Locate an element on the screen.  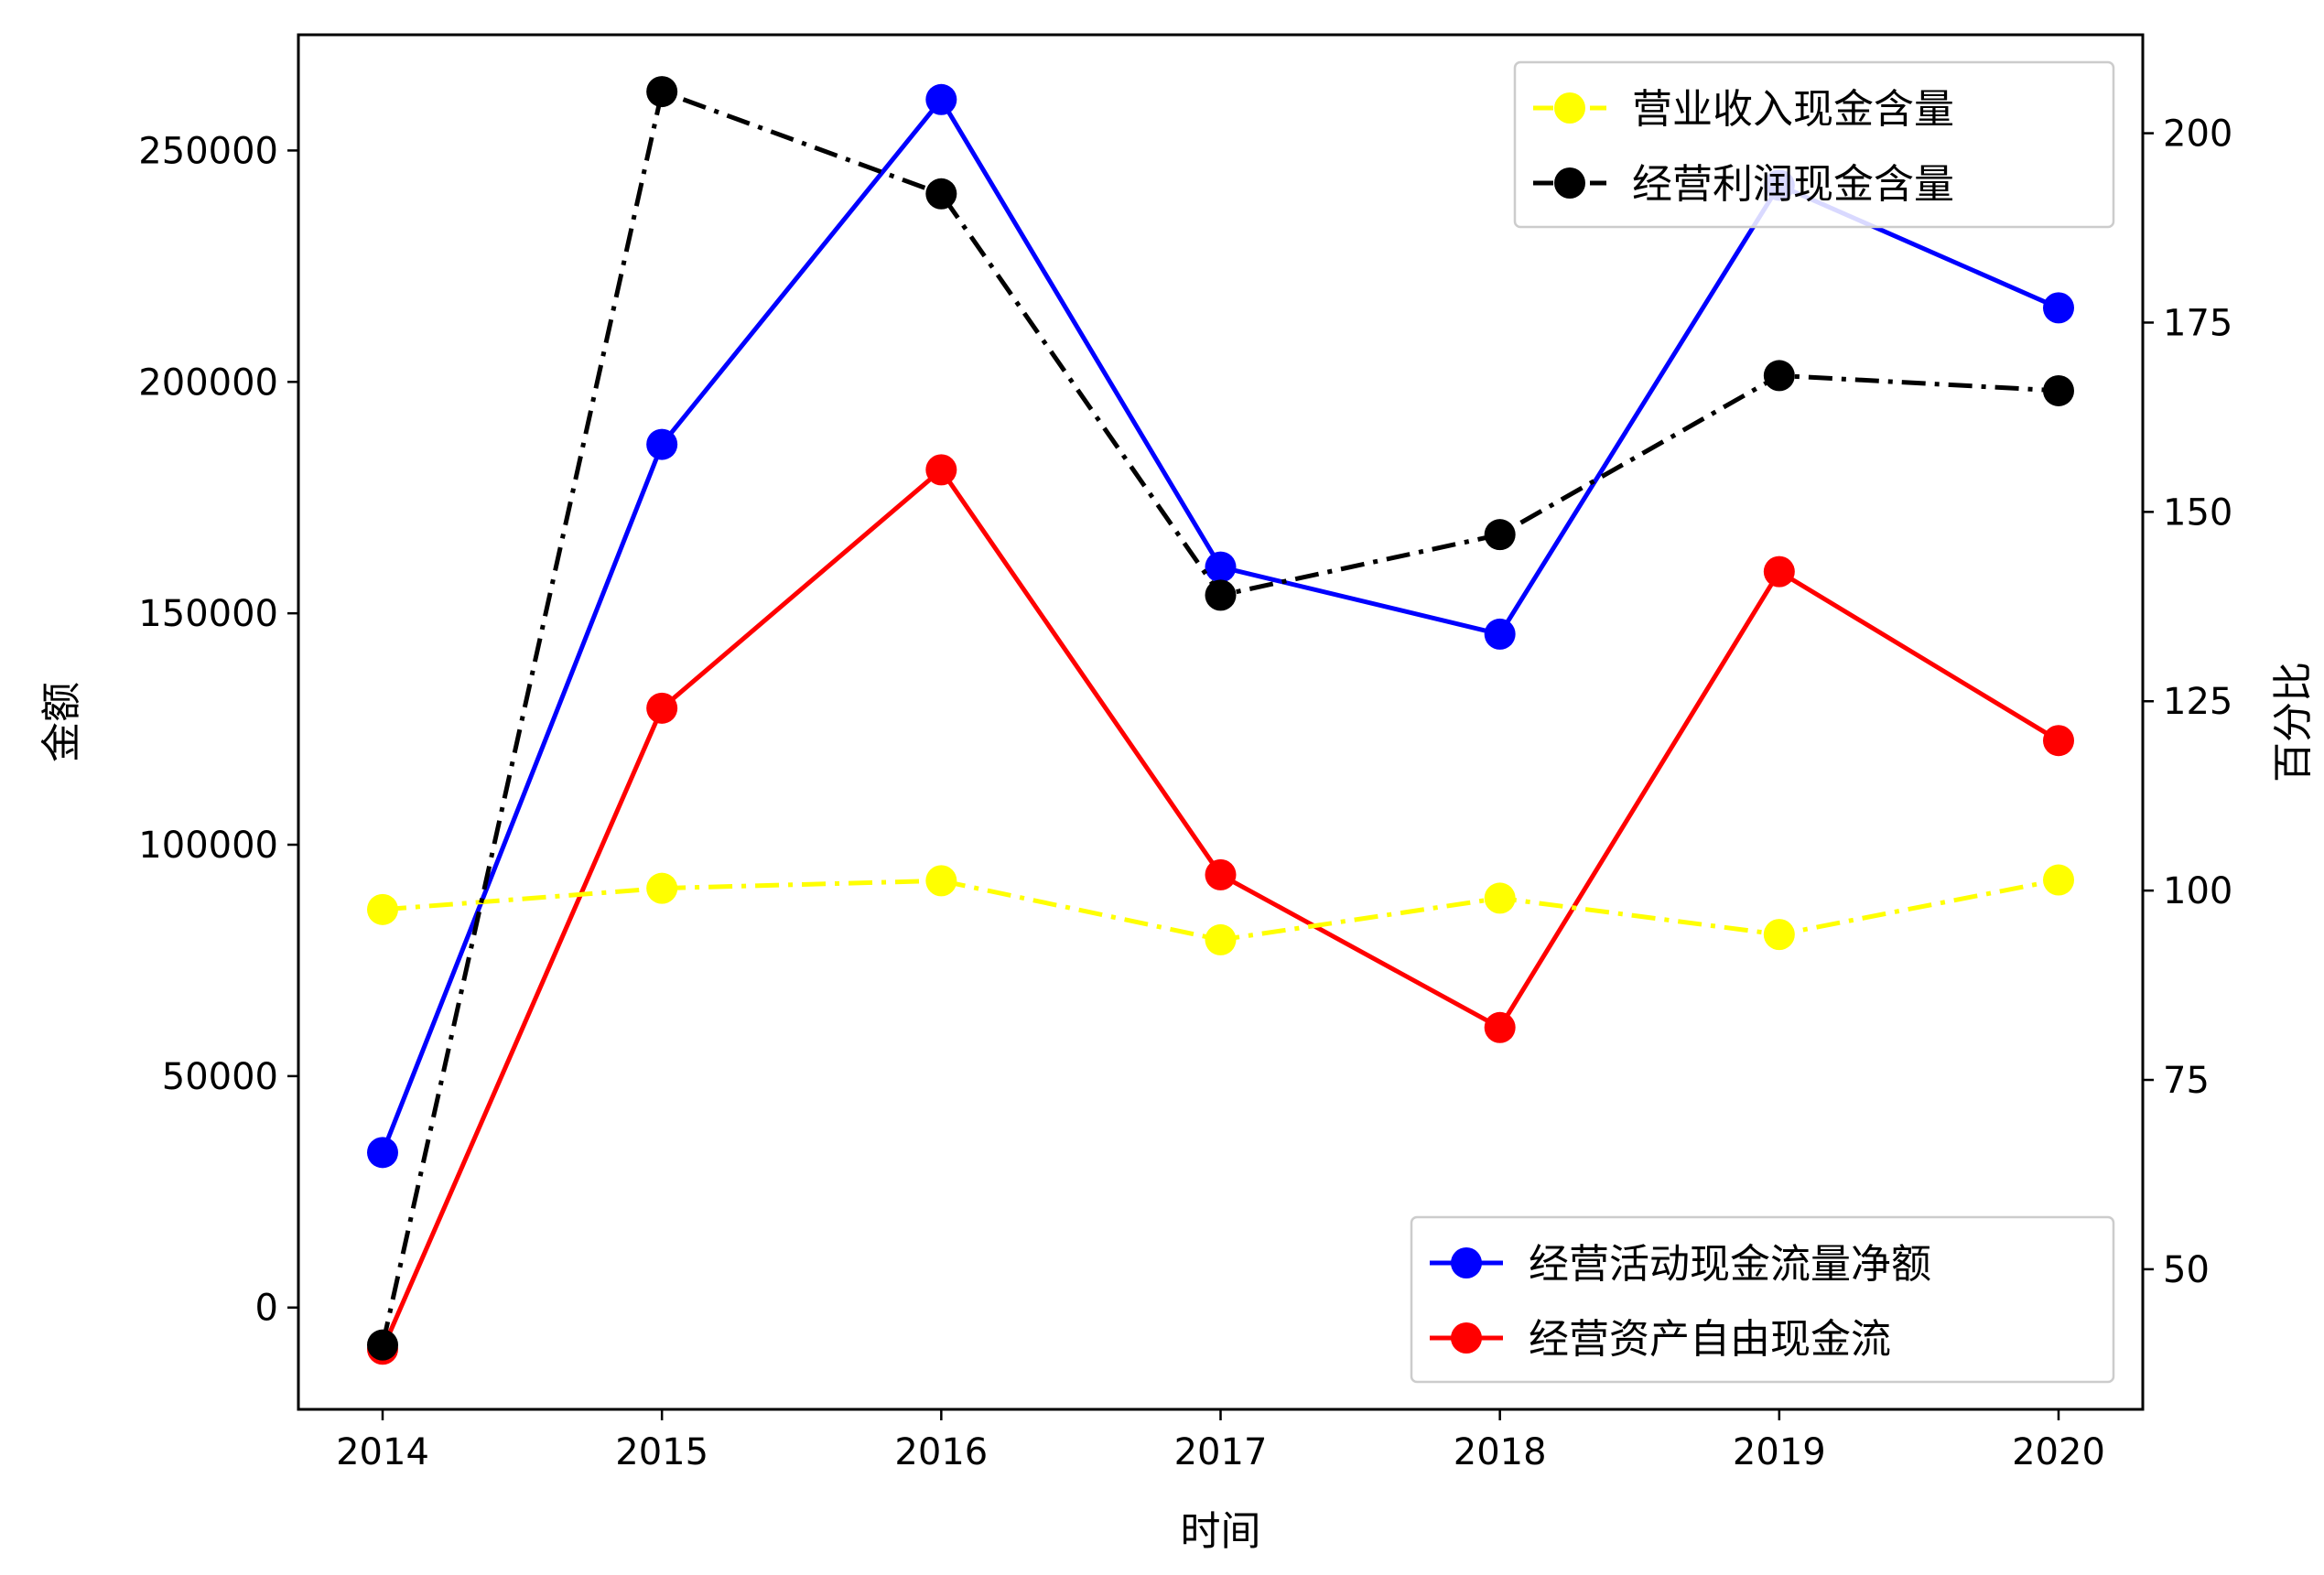
y-right-tick-label: 125 is located at coordinates (2197, 702).